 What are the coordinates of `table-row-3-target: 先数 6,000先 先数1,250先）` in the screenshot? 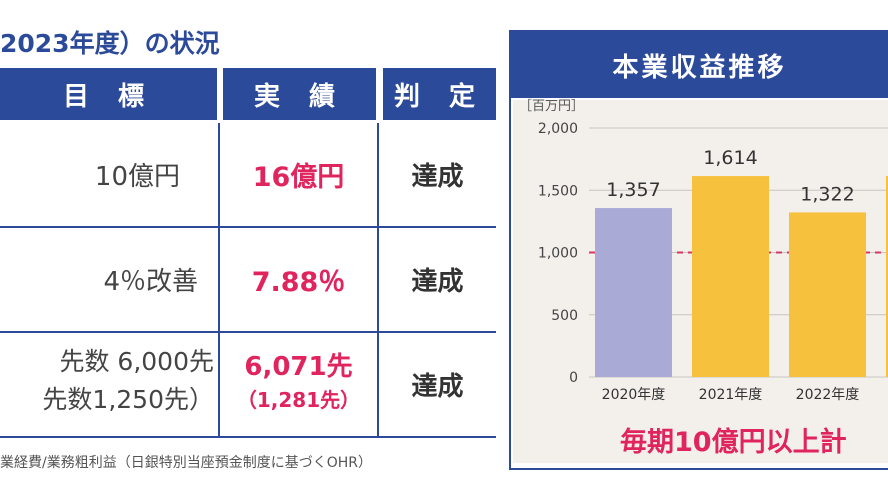 It's located at (107, 385).